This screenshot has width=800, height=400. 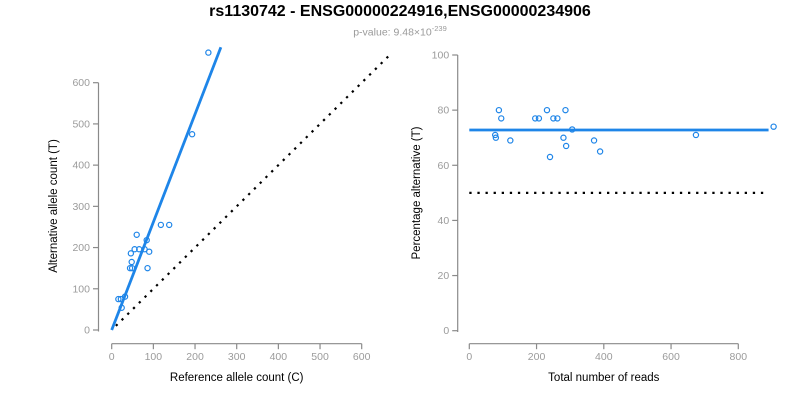 I want to click on y-tick-label: 20, so click(x=444, y=276).